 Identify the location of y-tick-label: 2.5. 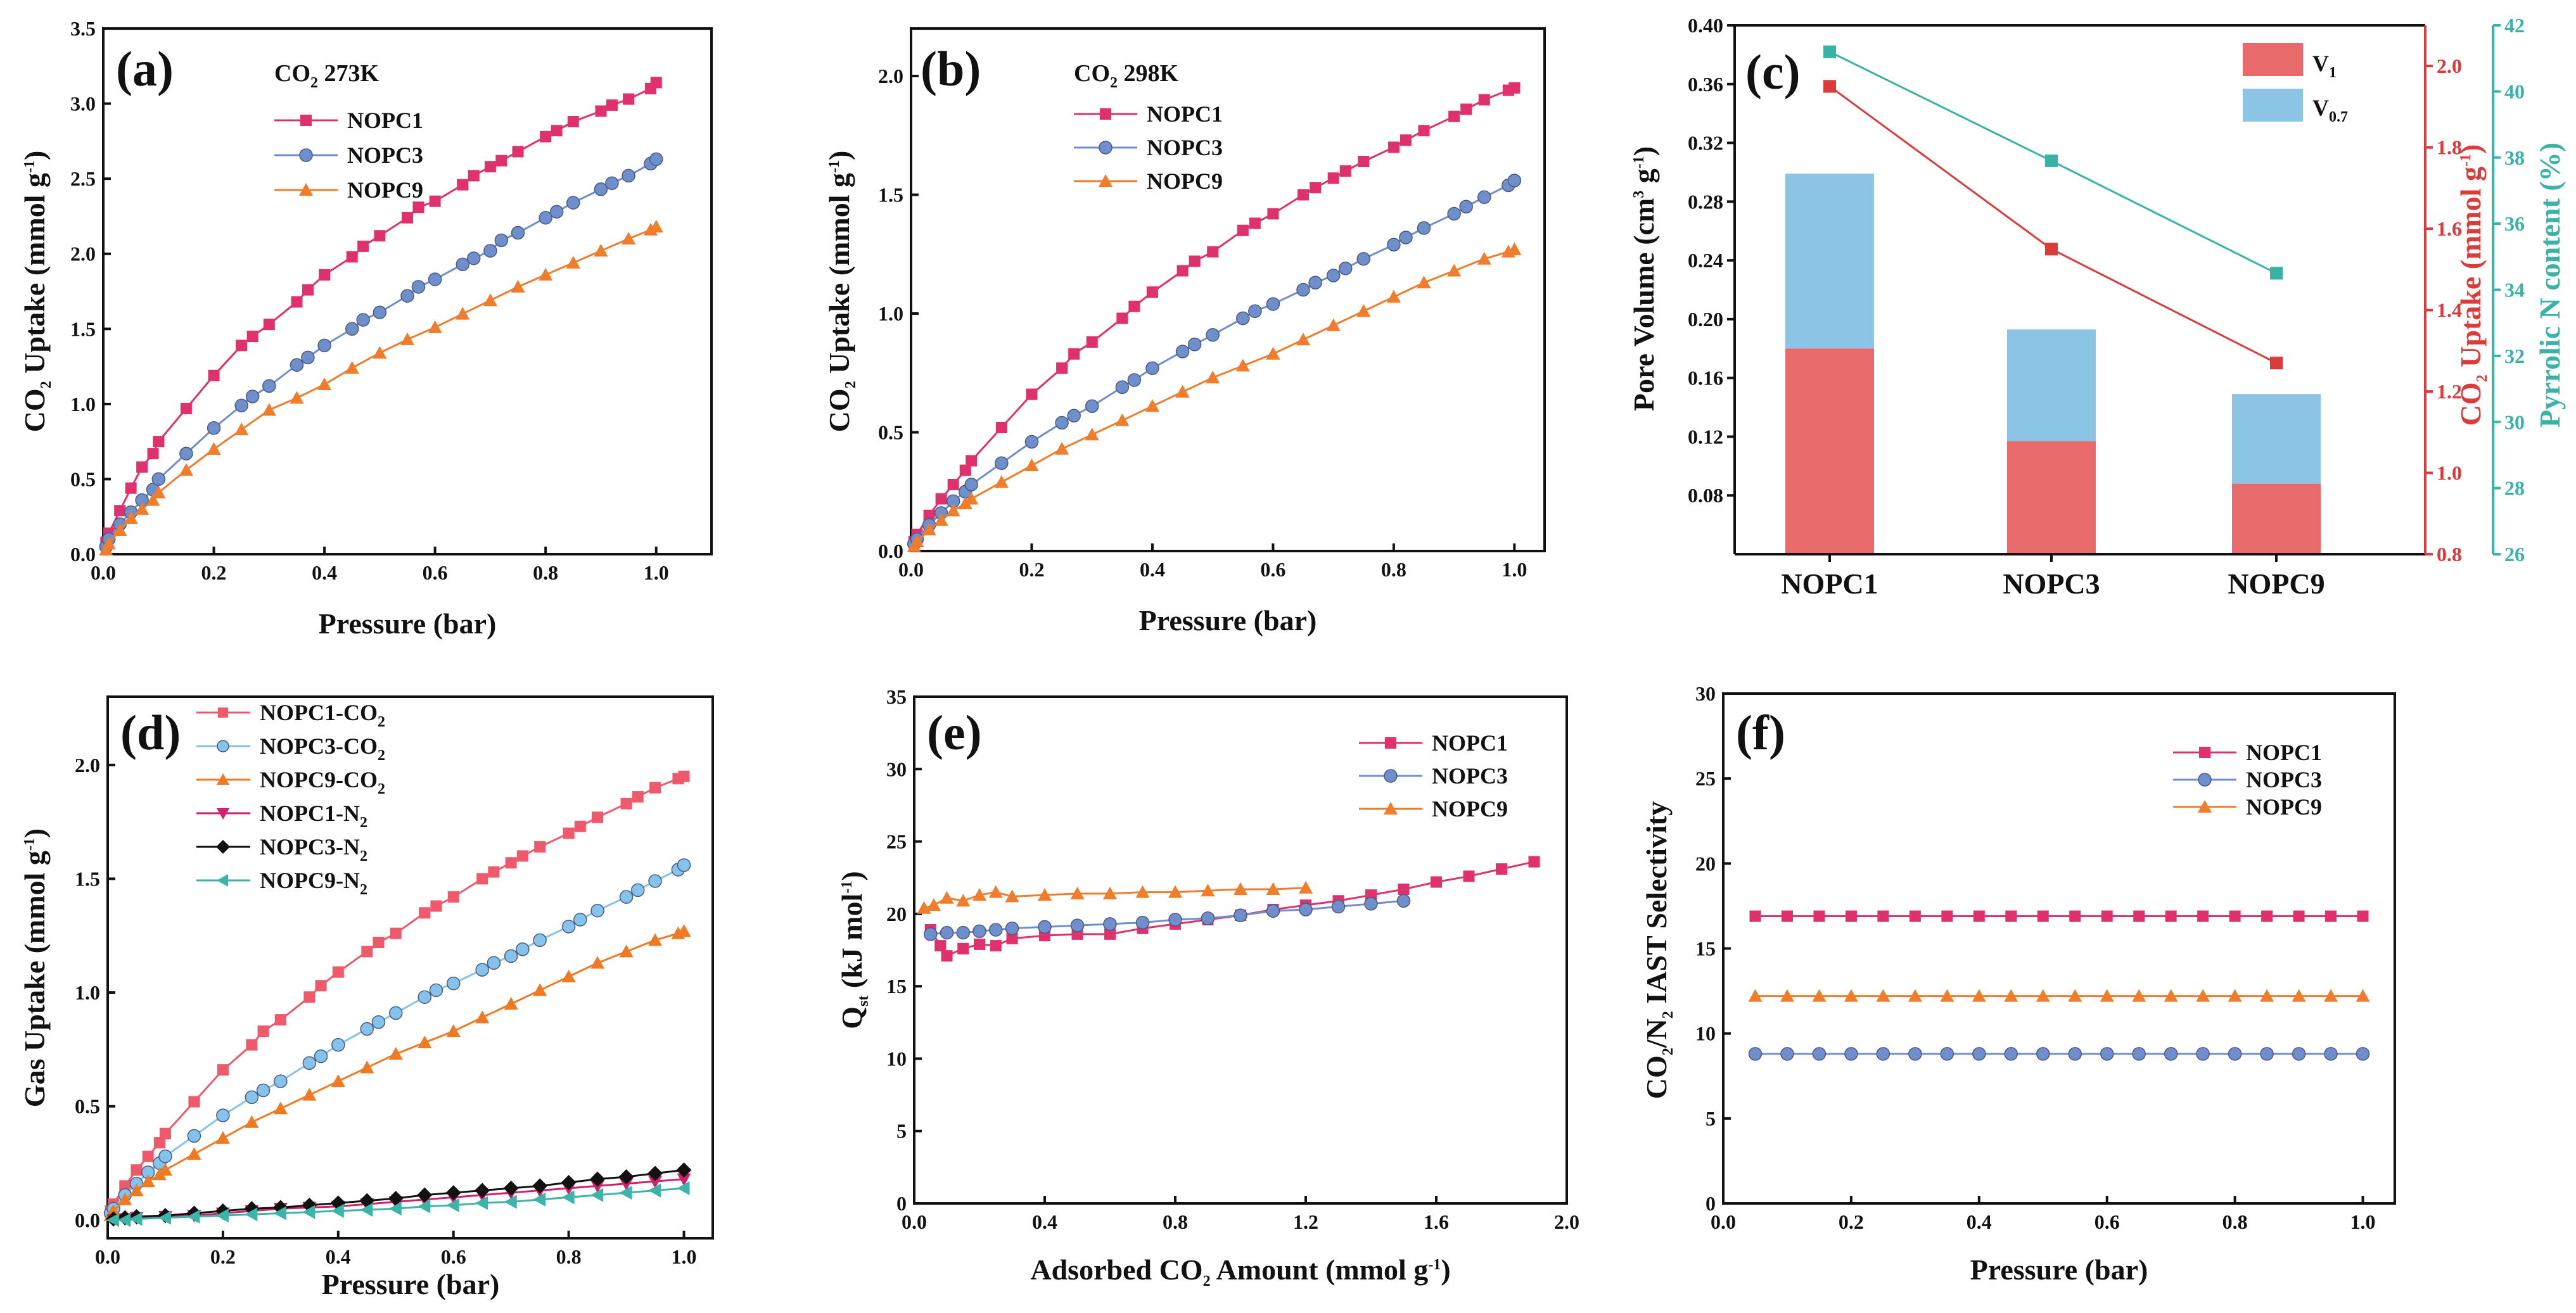
(83, 179).